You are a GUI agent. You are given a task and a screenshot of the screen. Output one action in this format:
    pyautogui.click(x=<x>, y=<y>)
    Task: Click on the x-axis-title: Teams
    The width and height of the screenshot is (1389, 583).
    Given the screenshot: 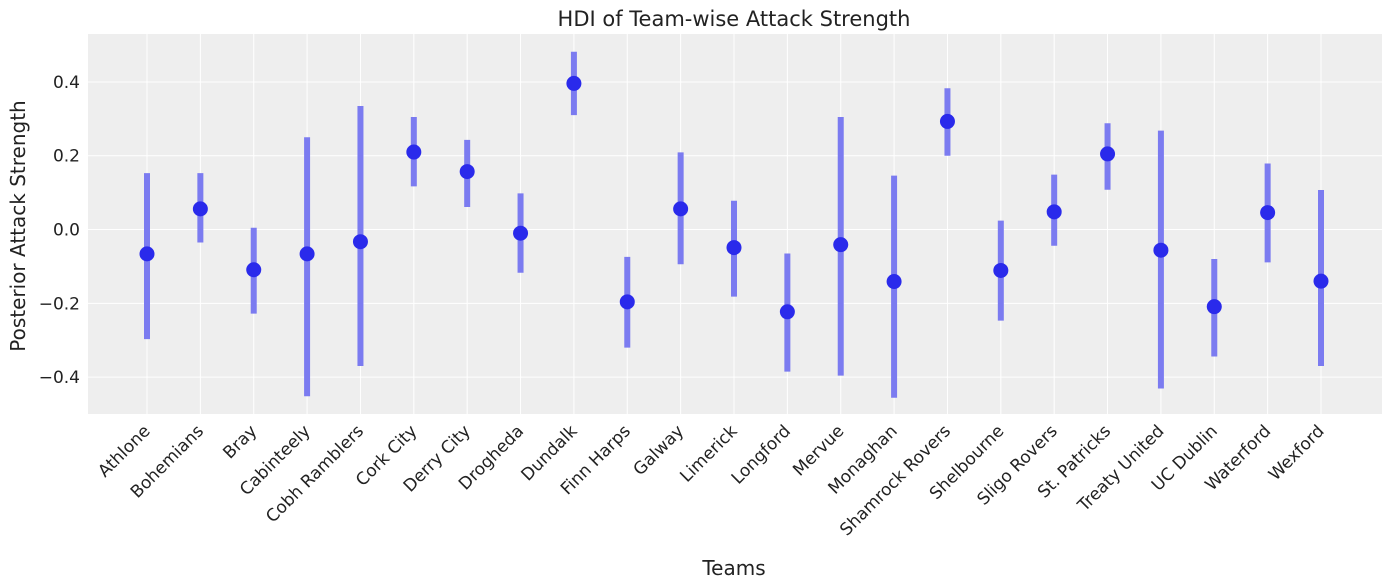 What is the action you would take?
    pyautogui.click(x=733, y=568)
    